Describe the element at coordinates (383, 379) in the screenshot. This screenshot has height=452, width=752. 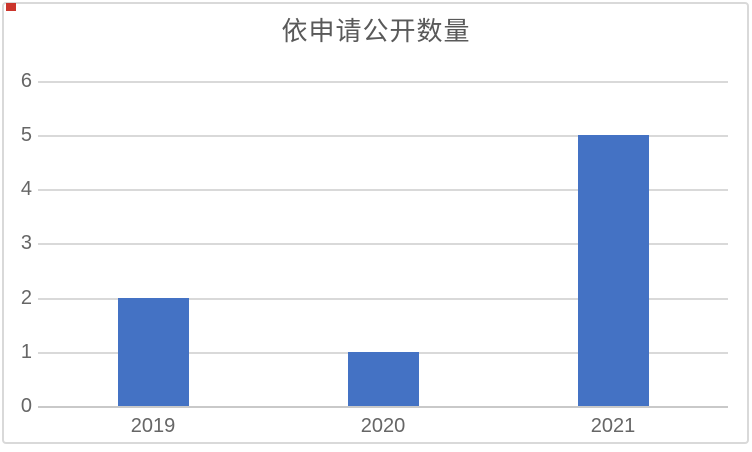
I see `bar-2020` at that location.